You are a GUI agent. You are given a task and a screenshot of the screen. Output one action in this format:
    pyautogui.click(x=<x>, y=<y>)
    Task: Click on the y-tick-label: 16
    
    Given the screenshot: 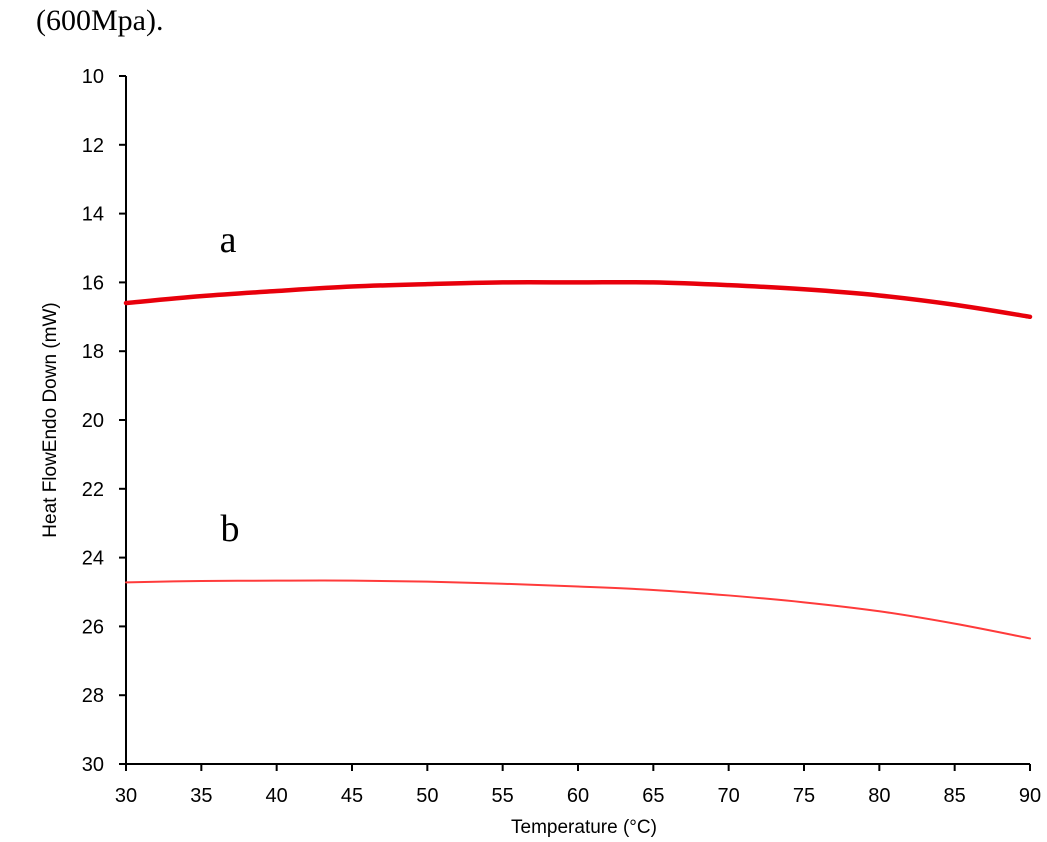 What is the action you would take?
    pyautogui.click(x=93, y=283)
    